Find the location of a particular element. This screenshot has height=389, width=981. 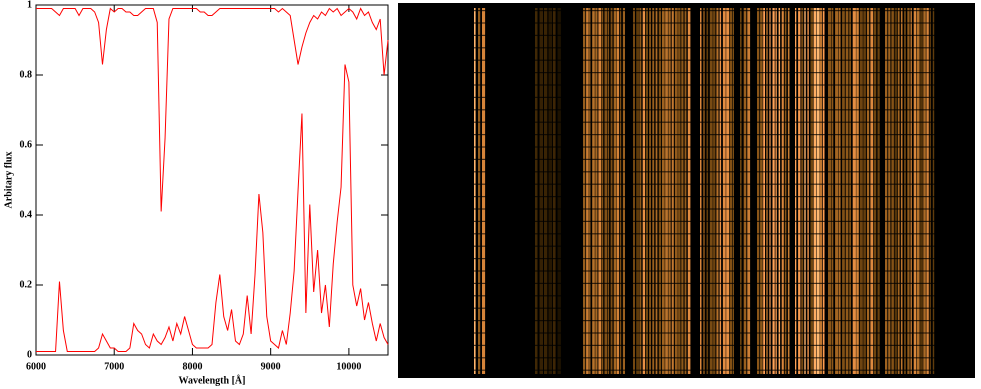

y-tick-label: 0.4 is located at coordinates (26, 214).